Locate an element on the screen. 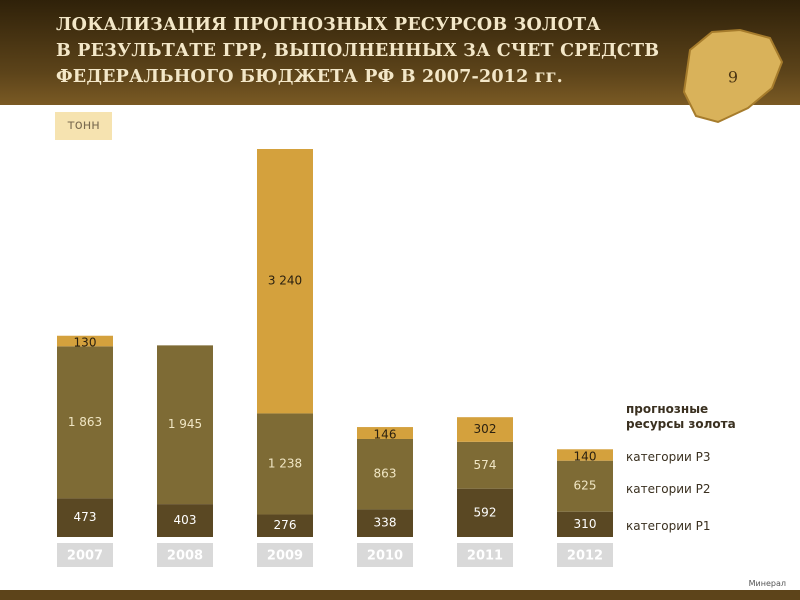 The height and width of the screenshot is (600, 800). x-tick-label: 2011 is located at coordinates (485, 556).